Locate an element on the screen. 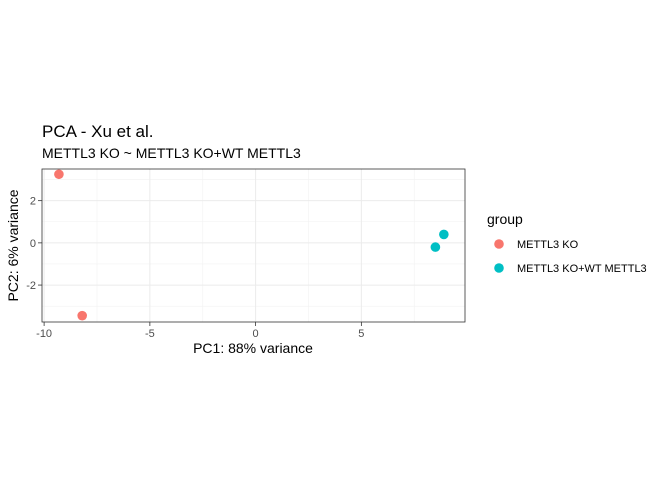 This screenshot has width=672, height=480. legend-title: group is located at coordinates (505, 219).